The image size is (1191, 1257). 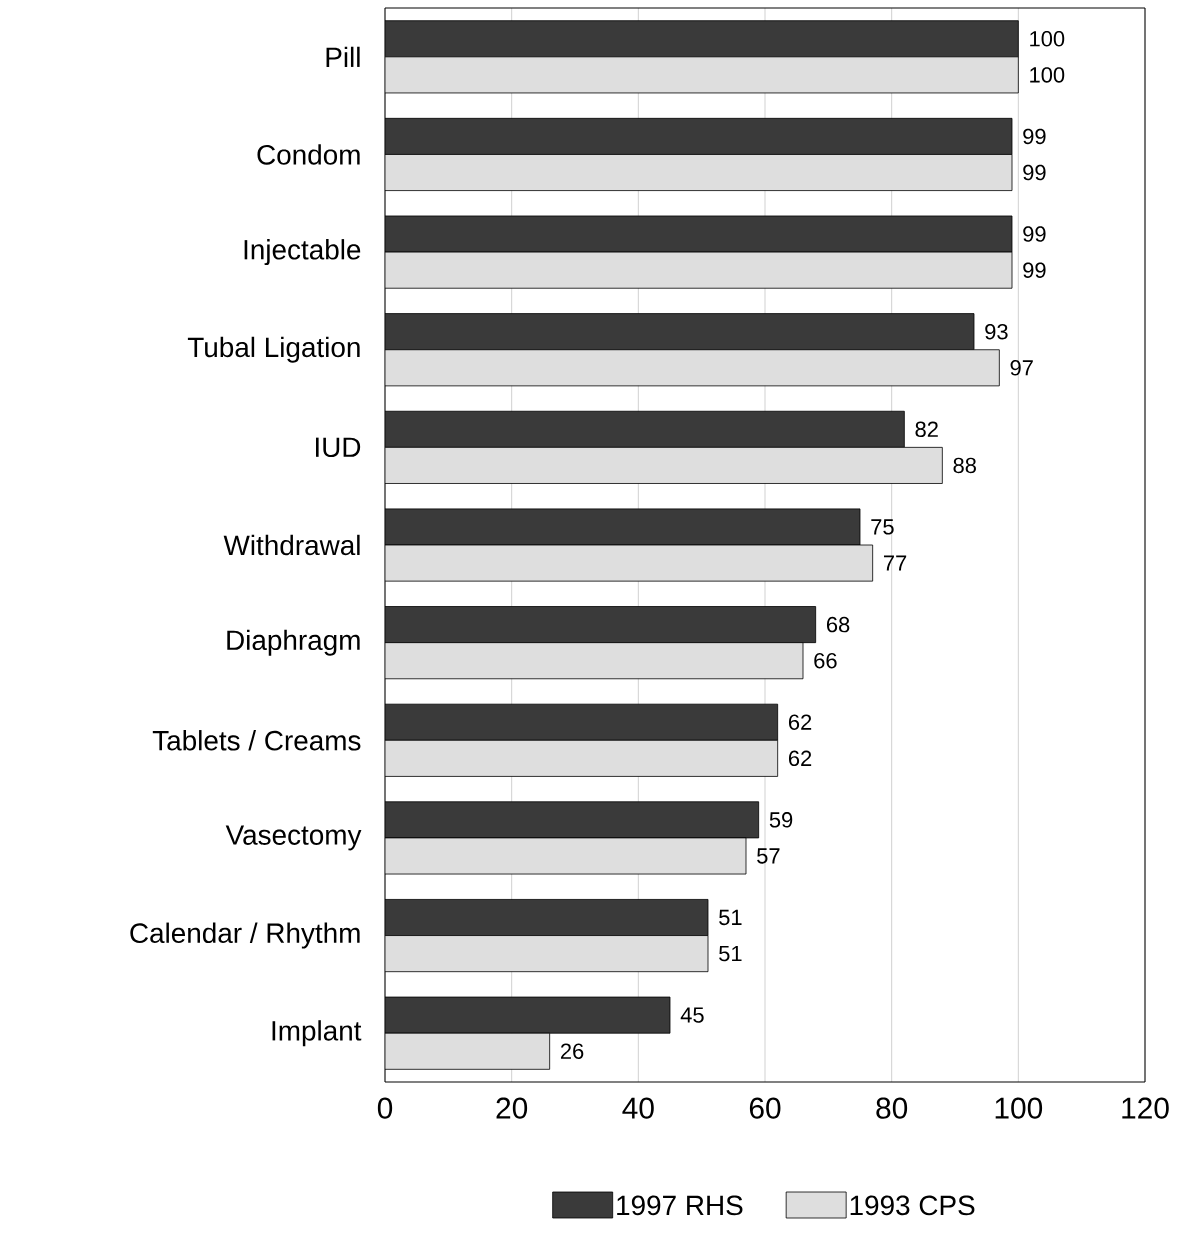 What do you see at coordinates (692, 1015) in the screenshot?
I see `data-label: 45` at bounding box center [692, 1015].